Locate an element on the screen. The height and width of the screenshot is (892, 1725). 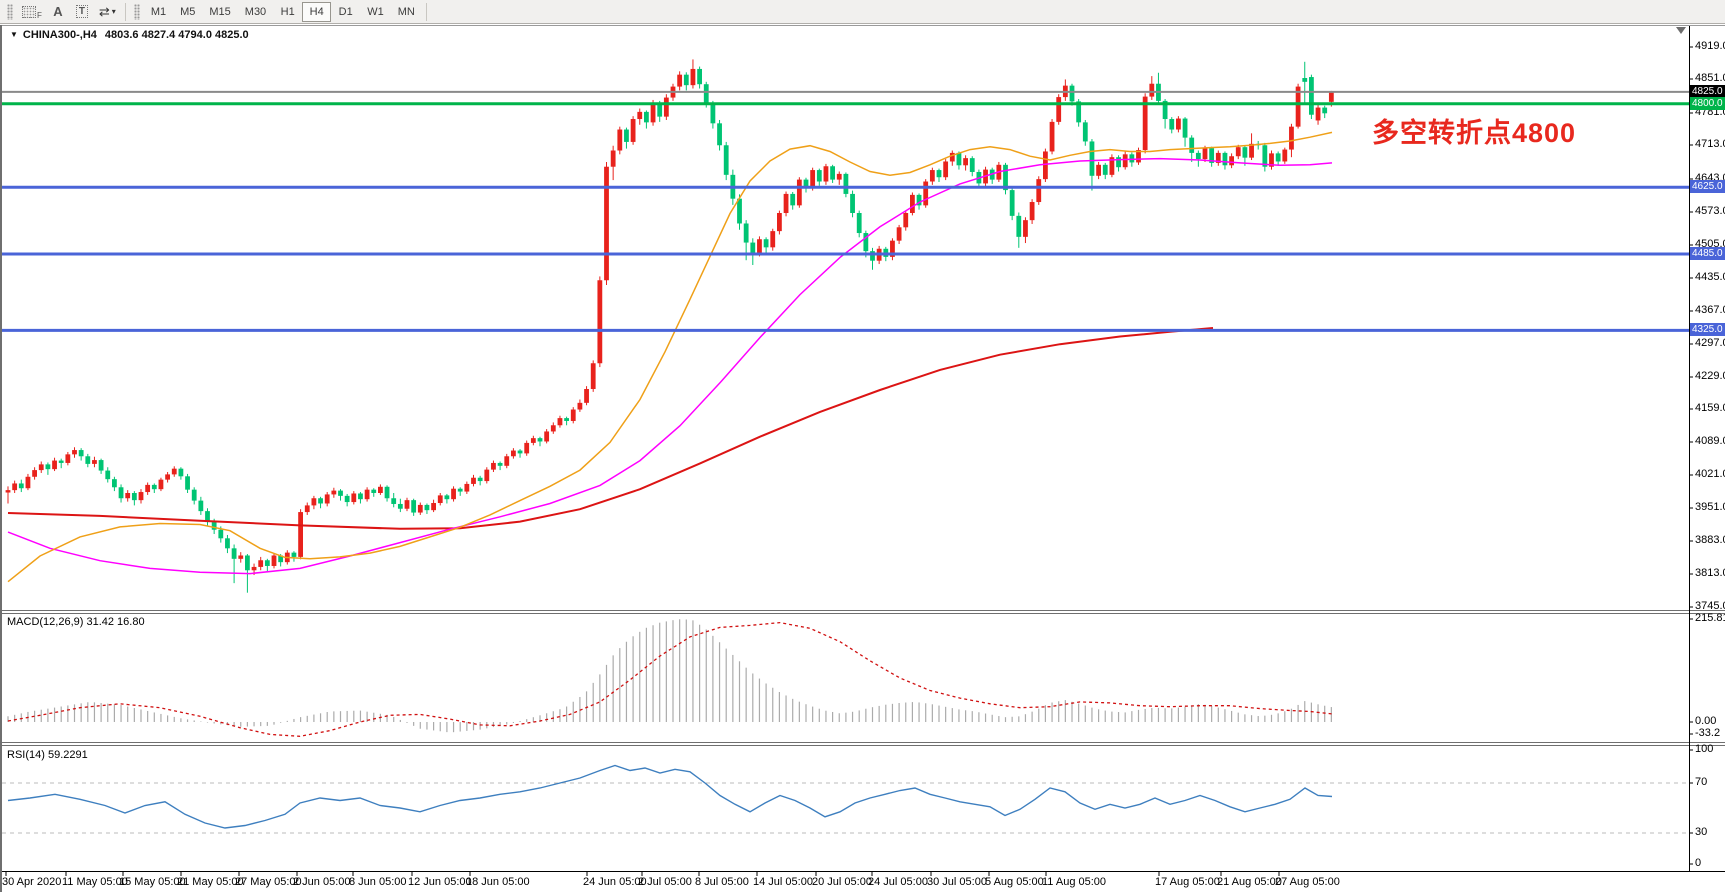
text-label-tool: T is located at coordinates (82, 12).